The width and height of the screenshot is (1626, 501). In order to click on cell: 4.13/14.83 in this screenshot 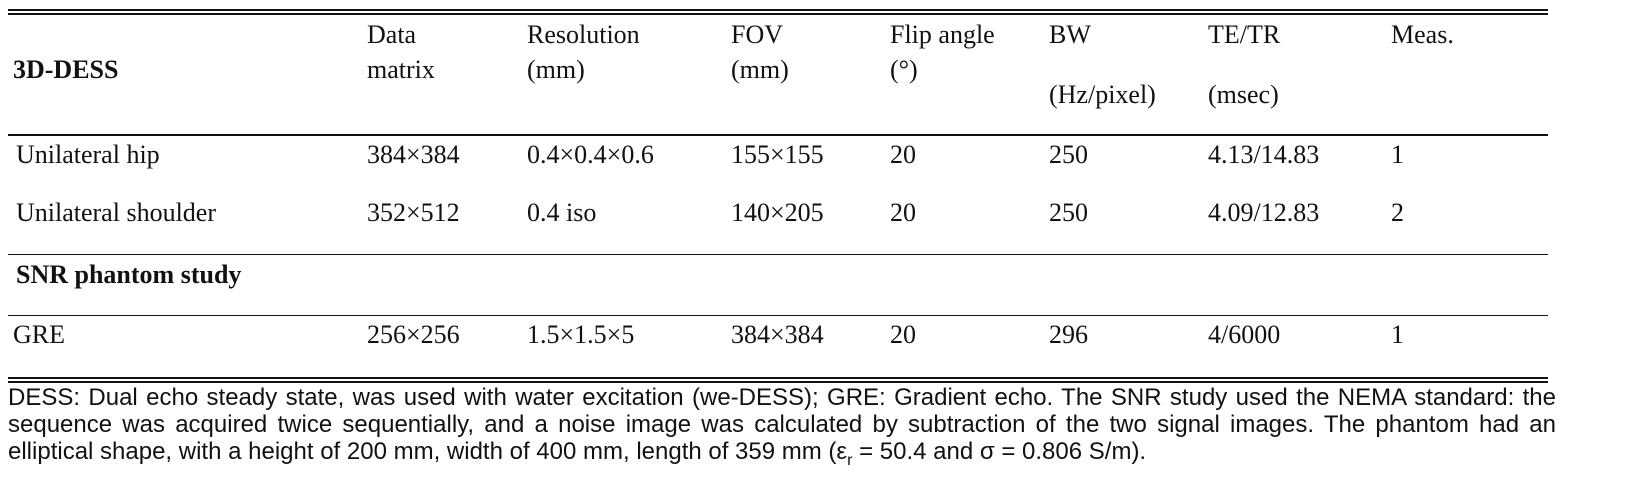, I will do `click(1264, 154)`.